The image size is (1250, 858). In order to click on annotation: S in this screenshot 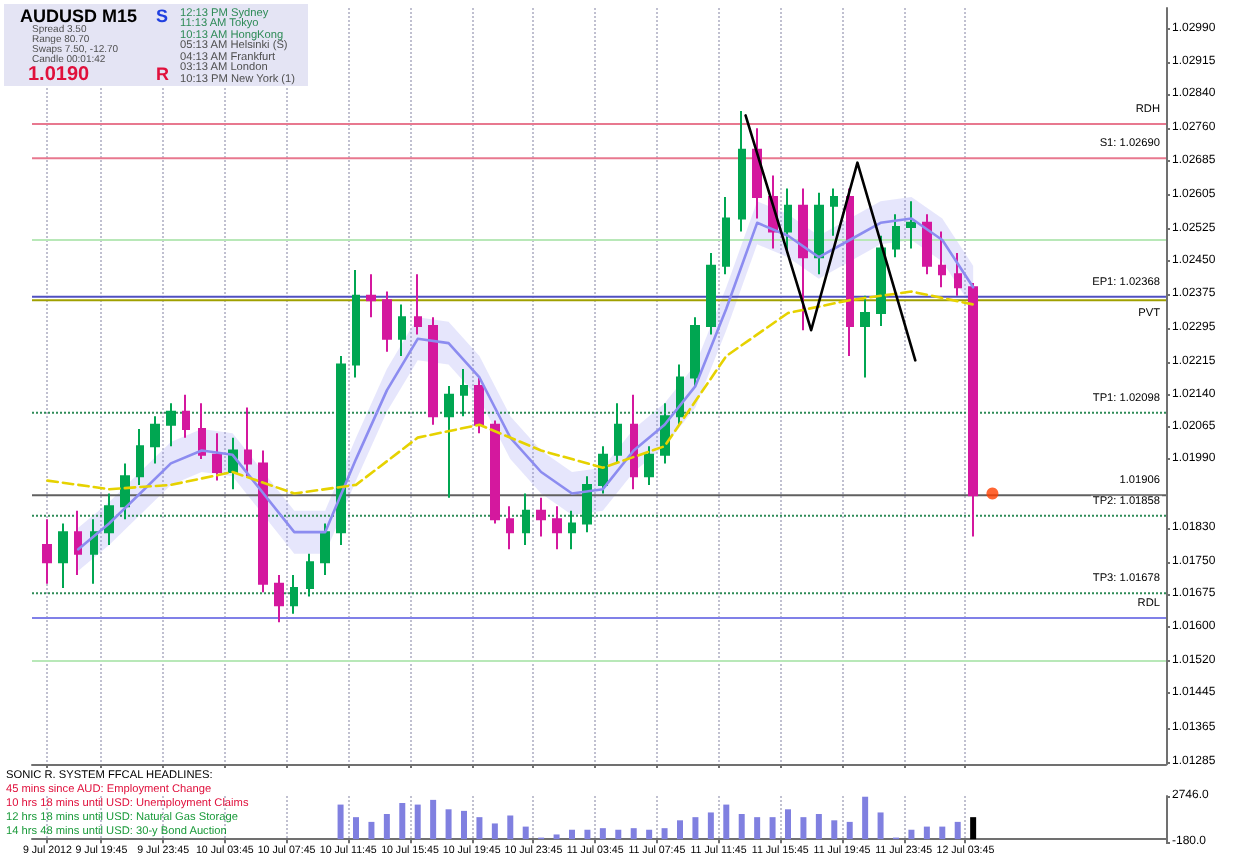, I will do `click(162, 16)`.